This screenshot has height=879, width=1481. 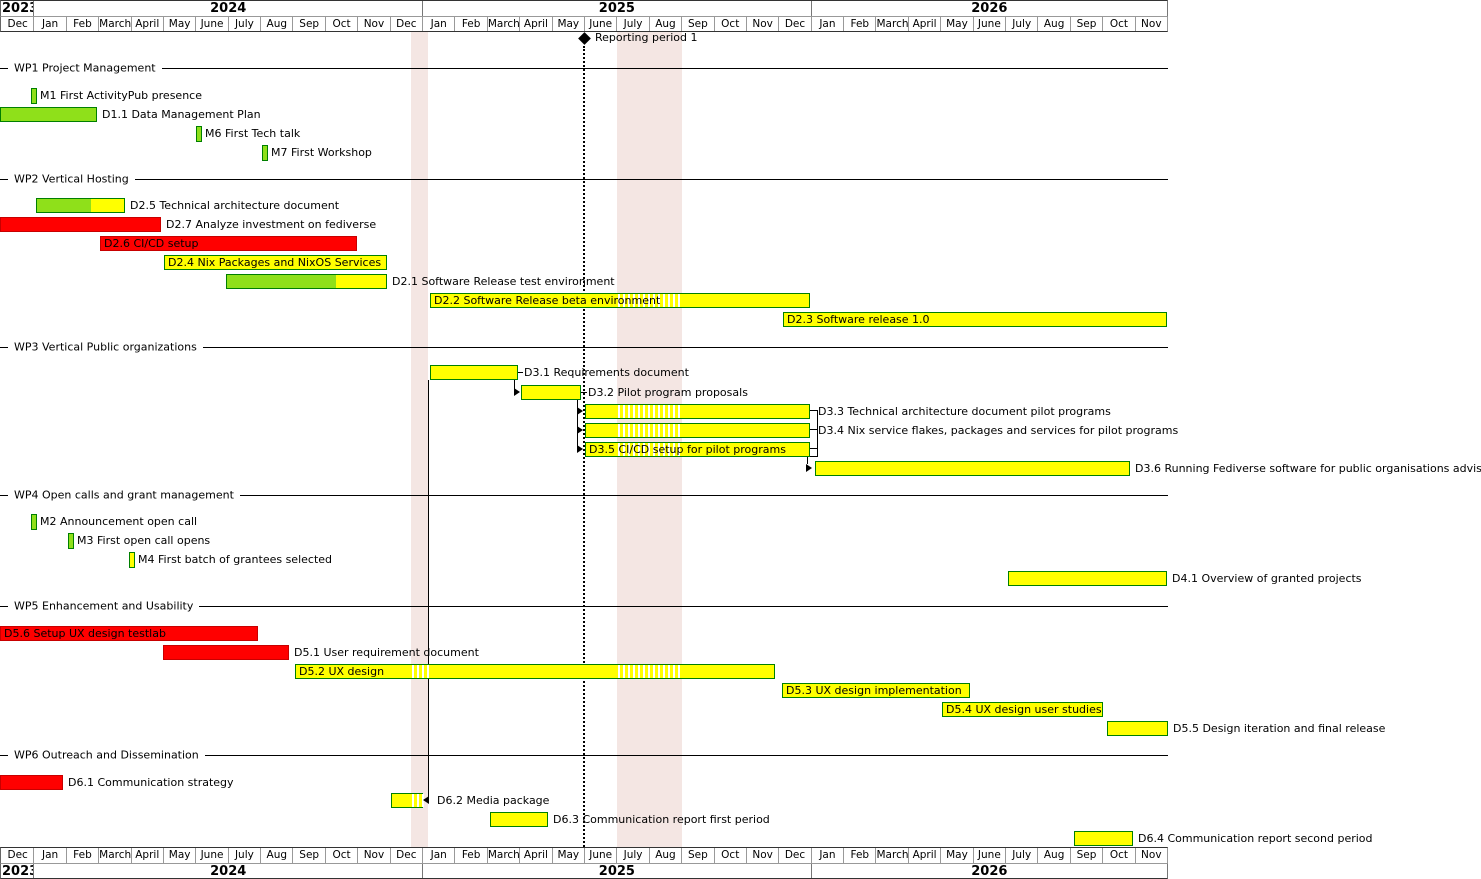 I want to click on task-label-D3.1: D3.1 Requirements document, so click(x=606, y=372).